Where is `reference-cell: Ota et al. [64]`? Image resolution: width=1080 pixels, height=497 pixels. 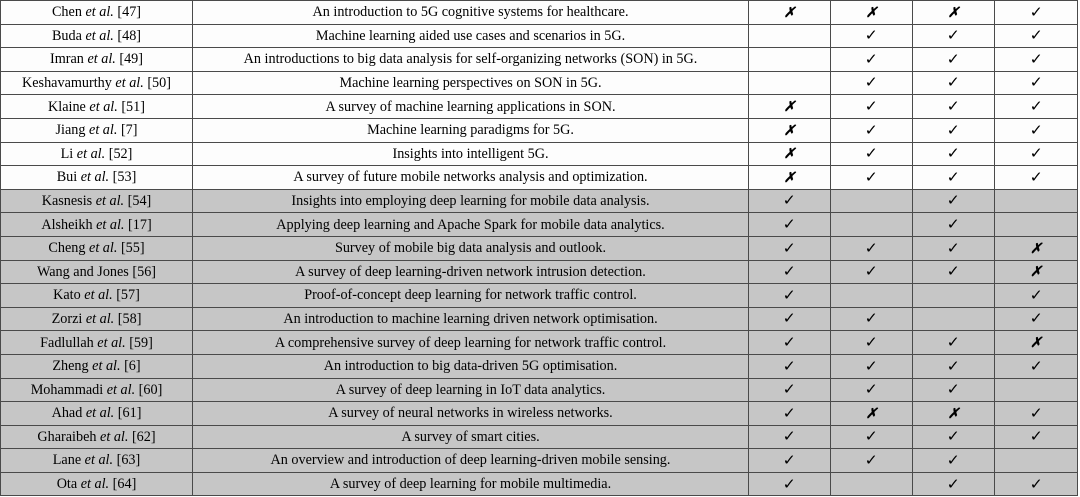
reference-cell: Ota et al. [64] is located at coordinates (96, 484).